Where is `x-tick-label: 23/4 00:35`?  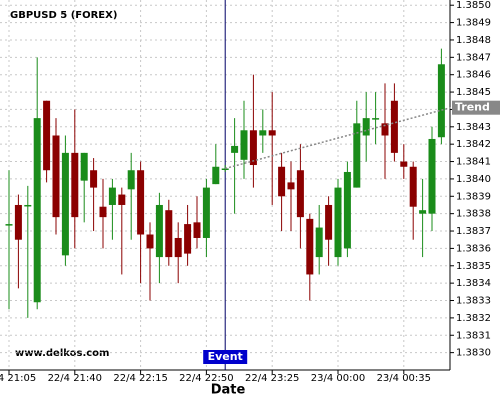 x-tick-label: 23/4 00:35 is located at coordinates (404, 378).